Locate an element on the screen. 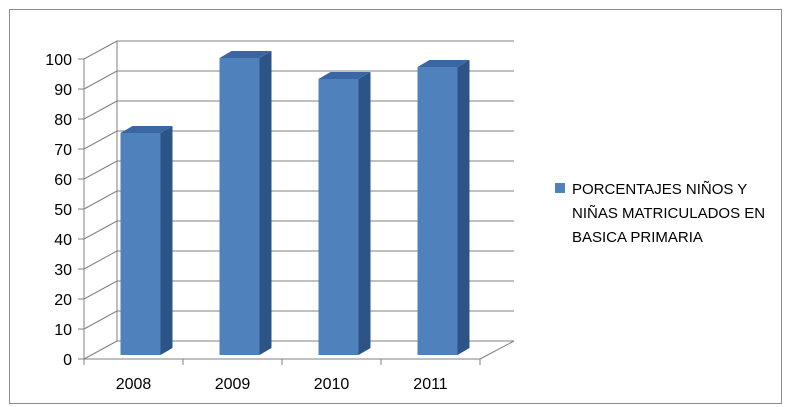 The width and height of the screenshot is (788, 407). y-tick-label: 80 is located at coordinates (63, 120).